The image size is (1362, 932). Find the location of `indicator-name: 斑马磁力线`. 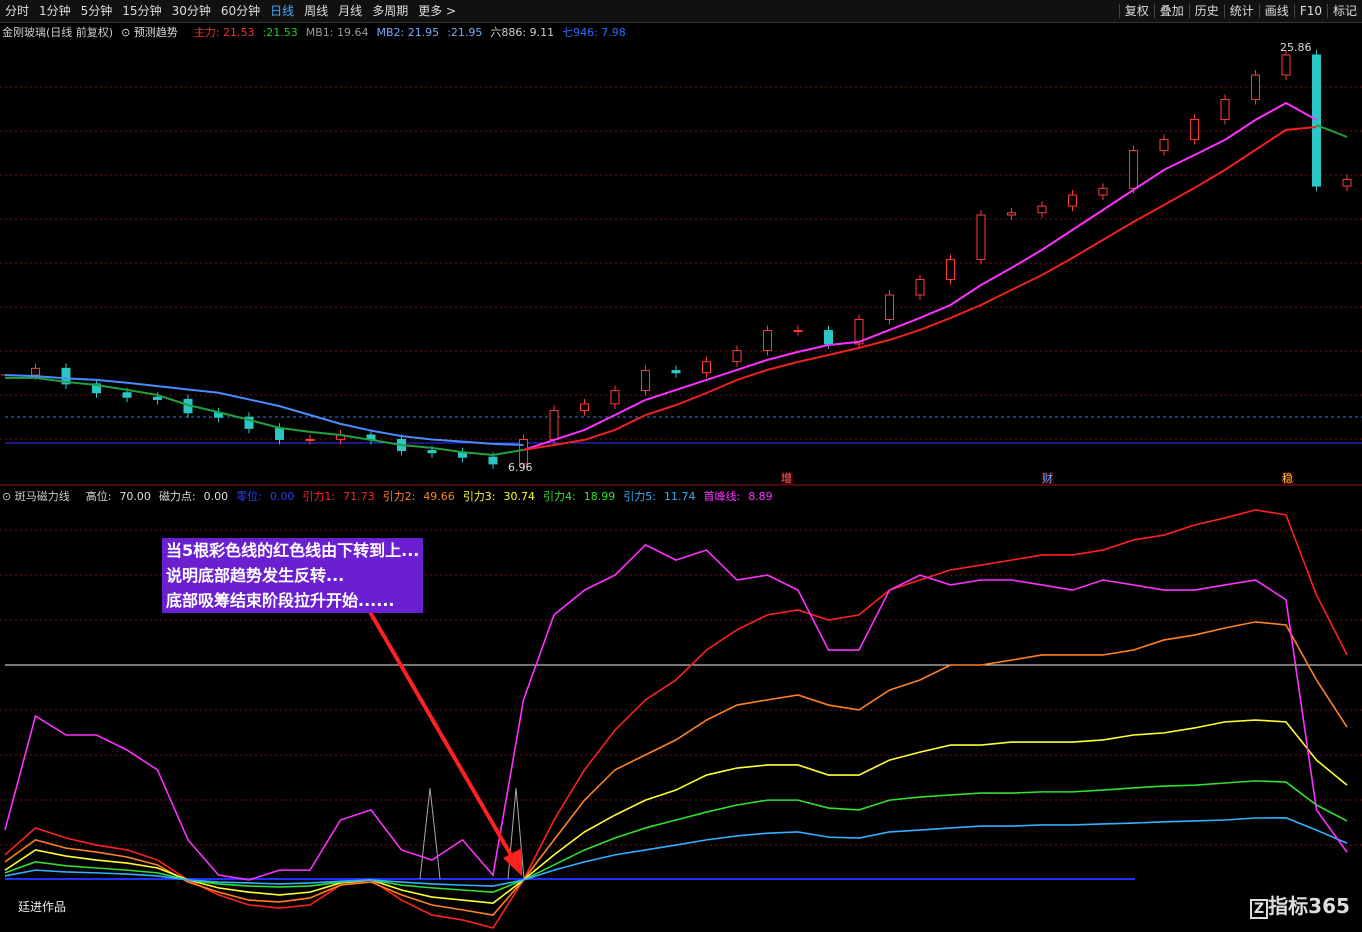

indicator-name: 斑马磁力线 is located at coordinates (42, 496).